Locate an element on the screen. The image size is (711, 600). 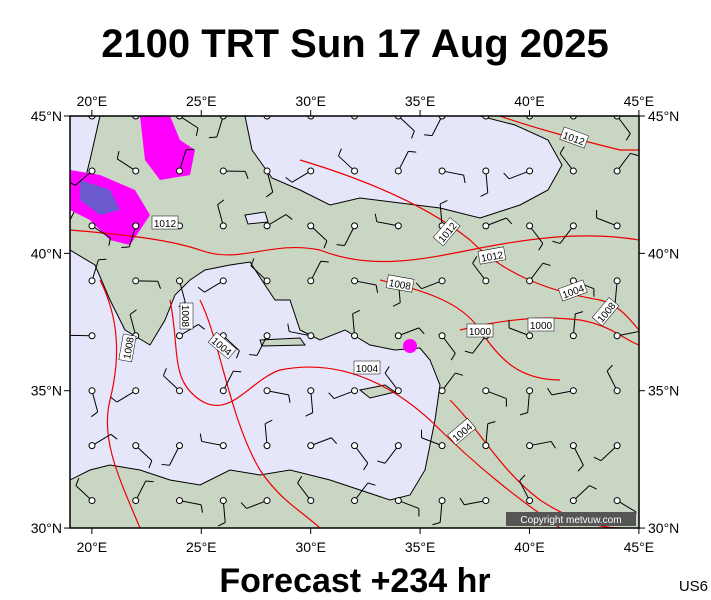
isobar-label: 1008 is located at coordinates (186, 316).